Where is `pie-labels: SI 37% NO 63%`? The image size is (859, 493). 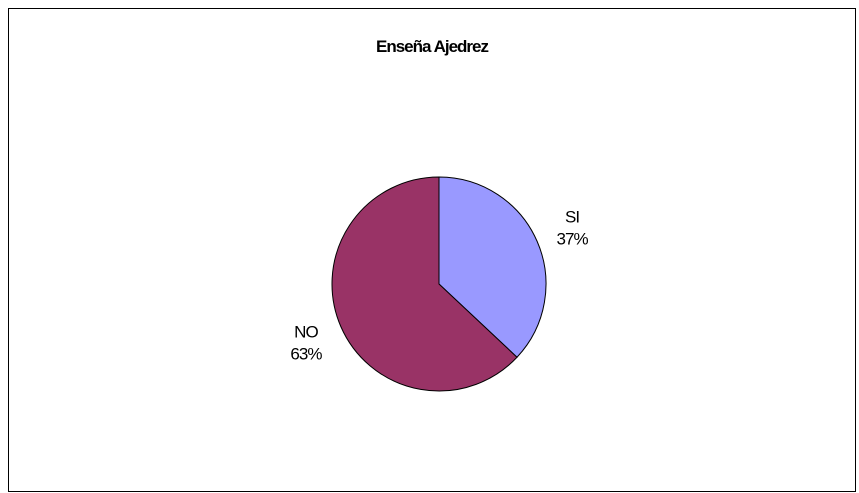 pie-labels: SI 37% NO 63% is located at coordinates (439, 285).